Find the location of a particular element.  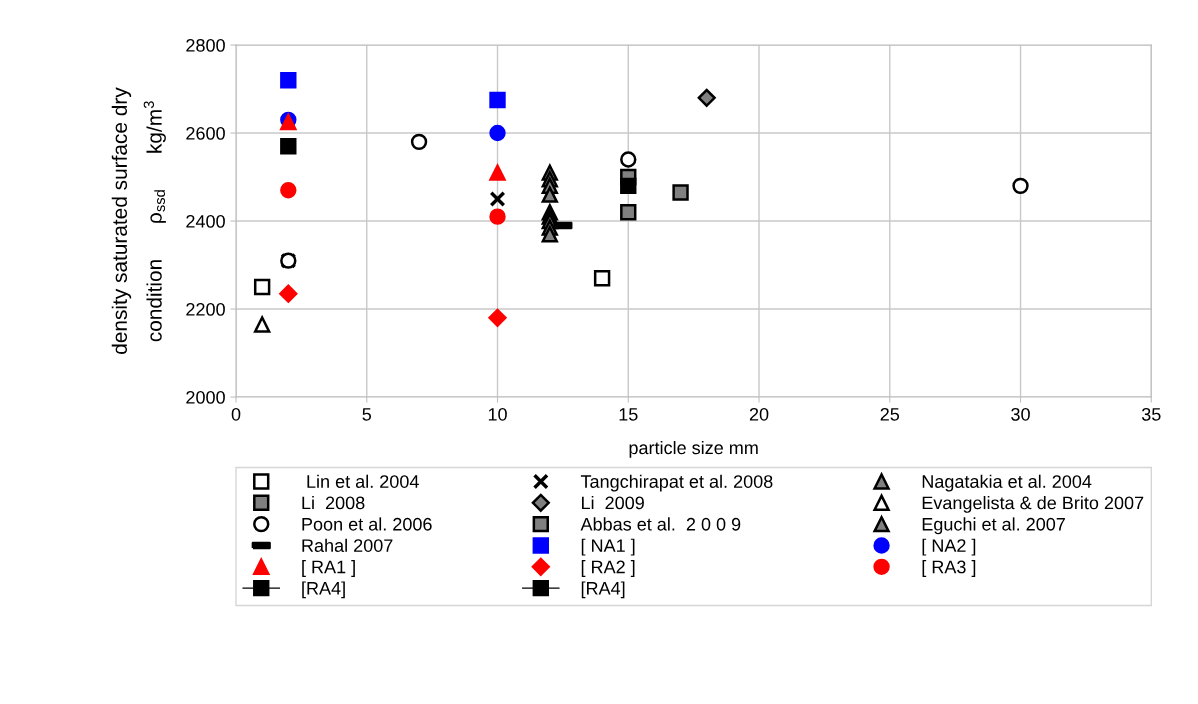

x-tick-label: 30 is located at coordinates (1020, 414).